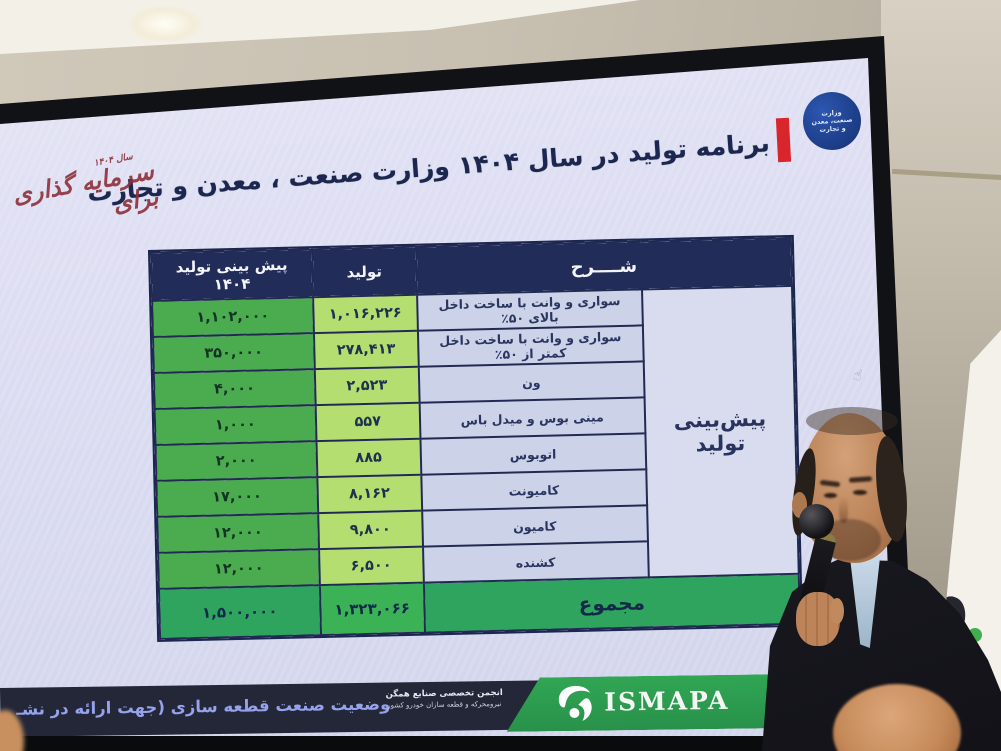 This screenshot has height=751, width=1001. I want to click on cell-production: ۹,۸۰۰, so click(370, 530).